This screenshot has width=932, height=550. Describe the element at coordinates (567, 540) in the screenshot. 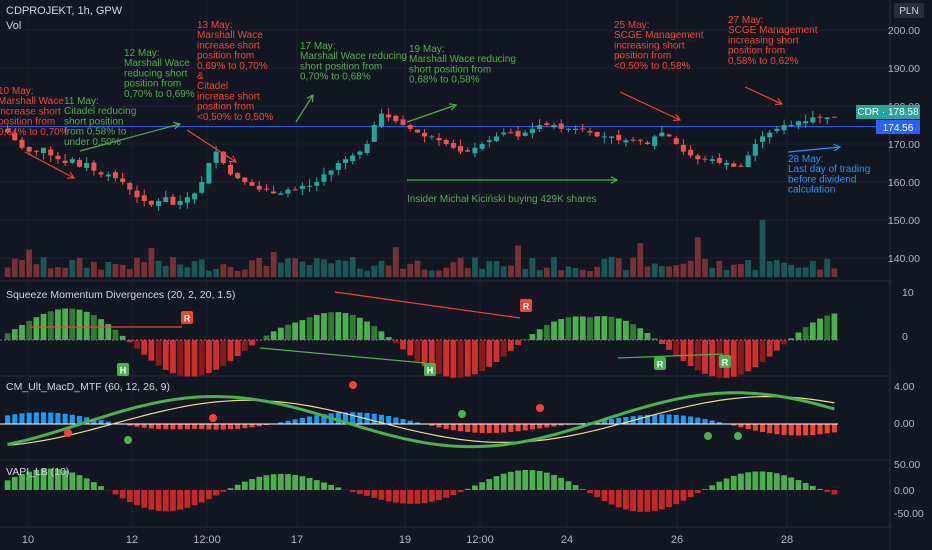

I see `time-tick: 24` at that location.